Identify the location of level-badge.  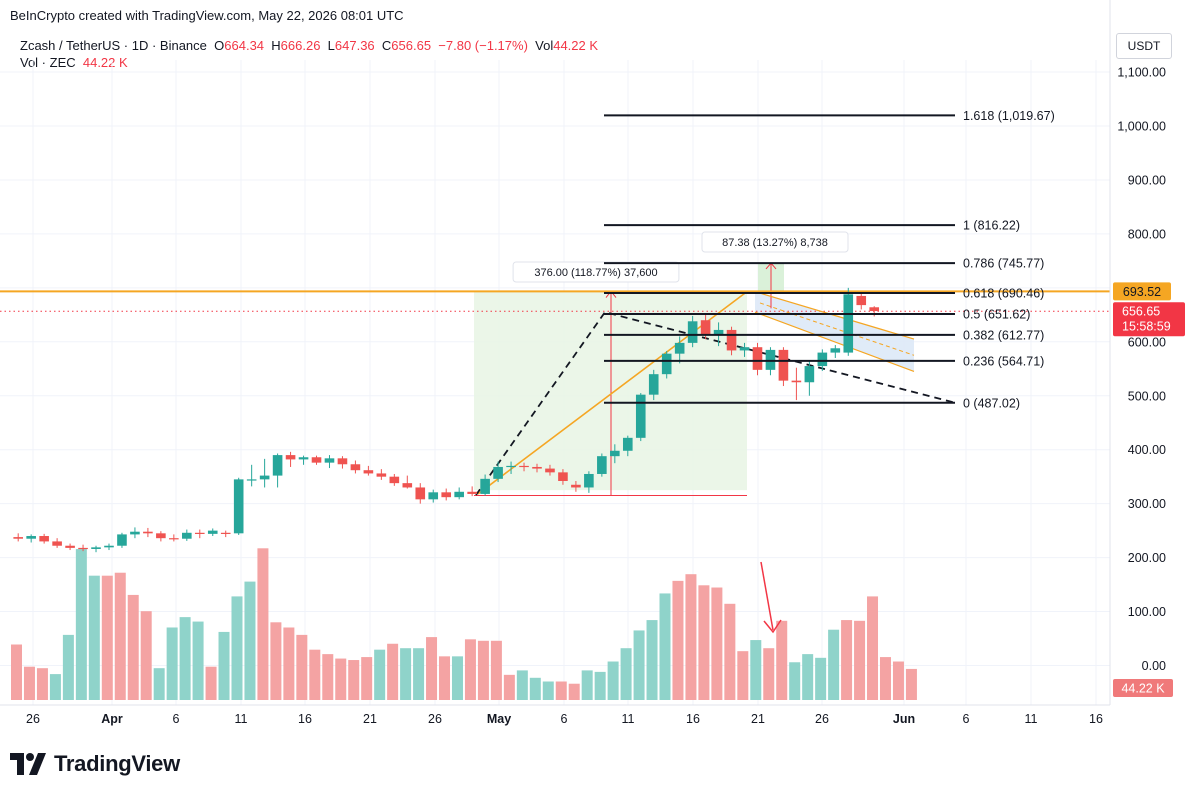
(1142, 291).